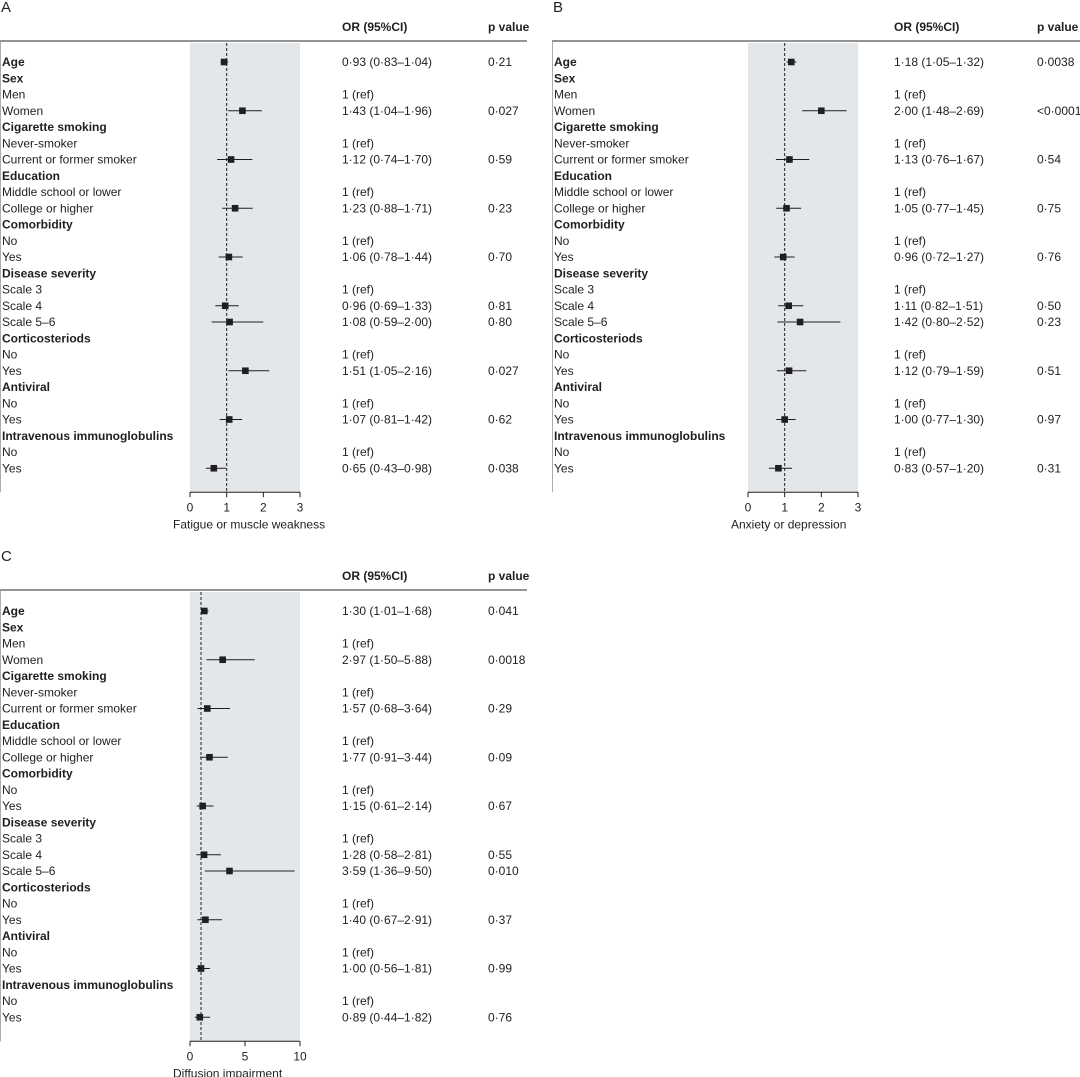 The height and width of the screenshot is (1077, 1080). What do you see at coordinates (22, 306) in the screenshot?
I see `row-label: Scale 4` at bounding box center [22, 306].